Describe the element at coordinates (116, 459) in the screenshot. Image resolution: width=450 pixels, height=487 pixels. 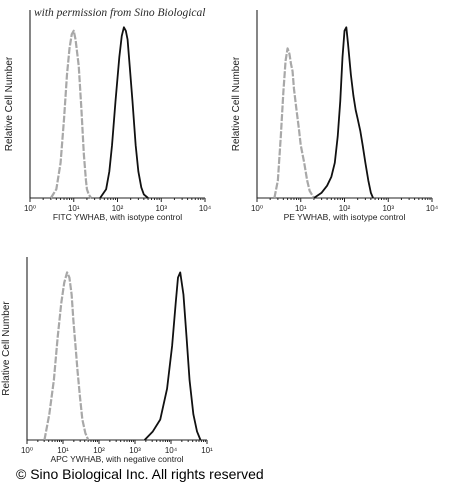
I see `x-axis-label: APC YWHAB, with negative control` at that location.